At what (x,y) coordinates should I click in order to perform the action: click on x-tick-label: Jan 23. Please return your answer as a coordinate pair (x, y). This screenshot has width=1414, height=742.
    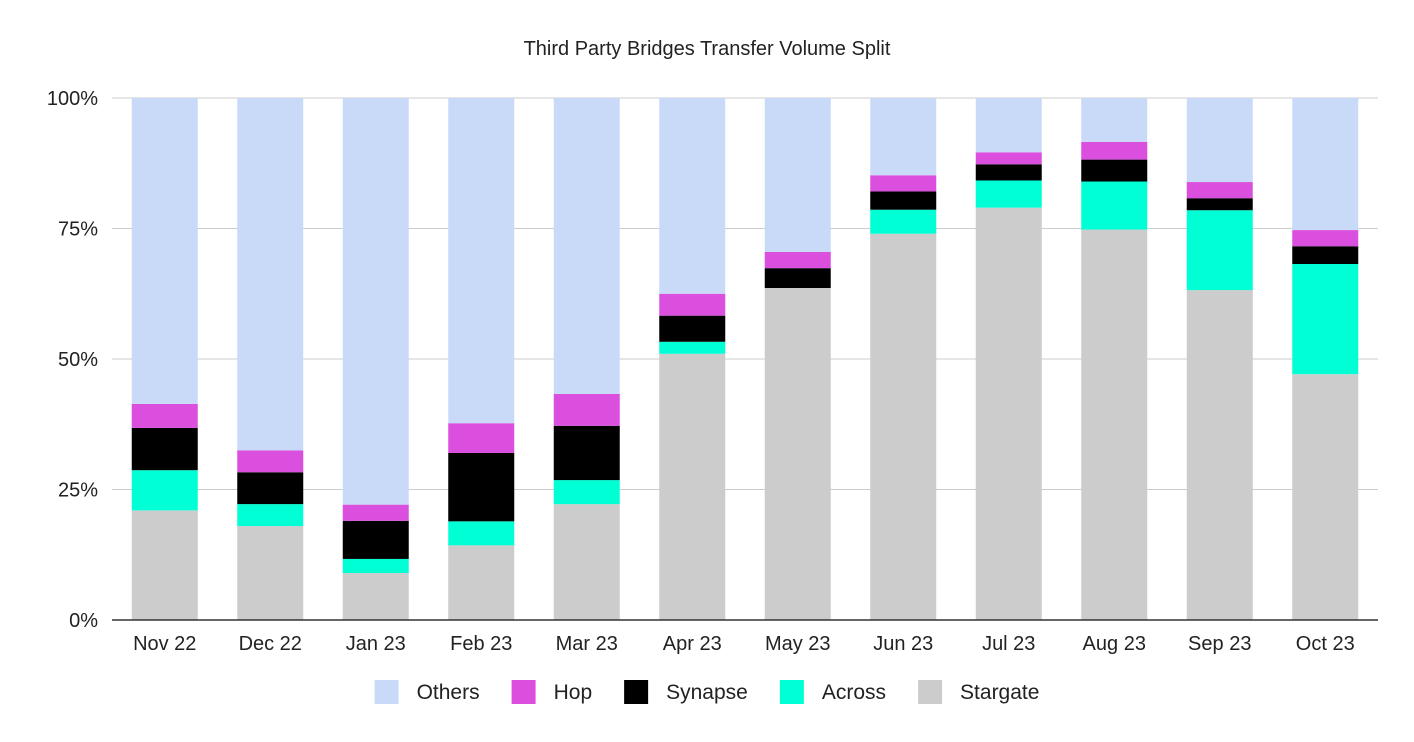
    Looking at the image, I should click on (376, 644).